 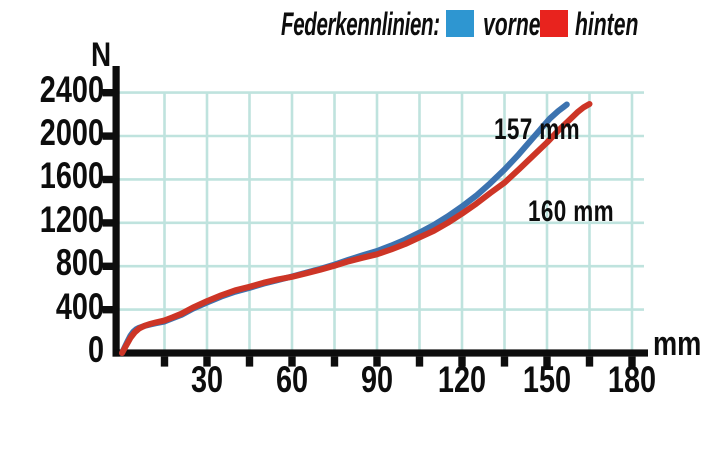 What do you see at coordinates (79, 263) in the screenshot?
I see `y-tick-label: 800` at bounding box center [79, 263].